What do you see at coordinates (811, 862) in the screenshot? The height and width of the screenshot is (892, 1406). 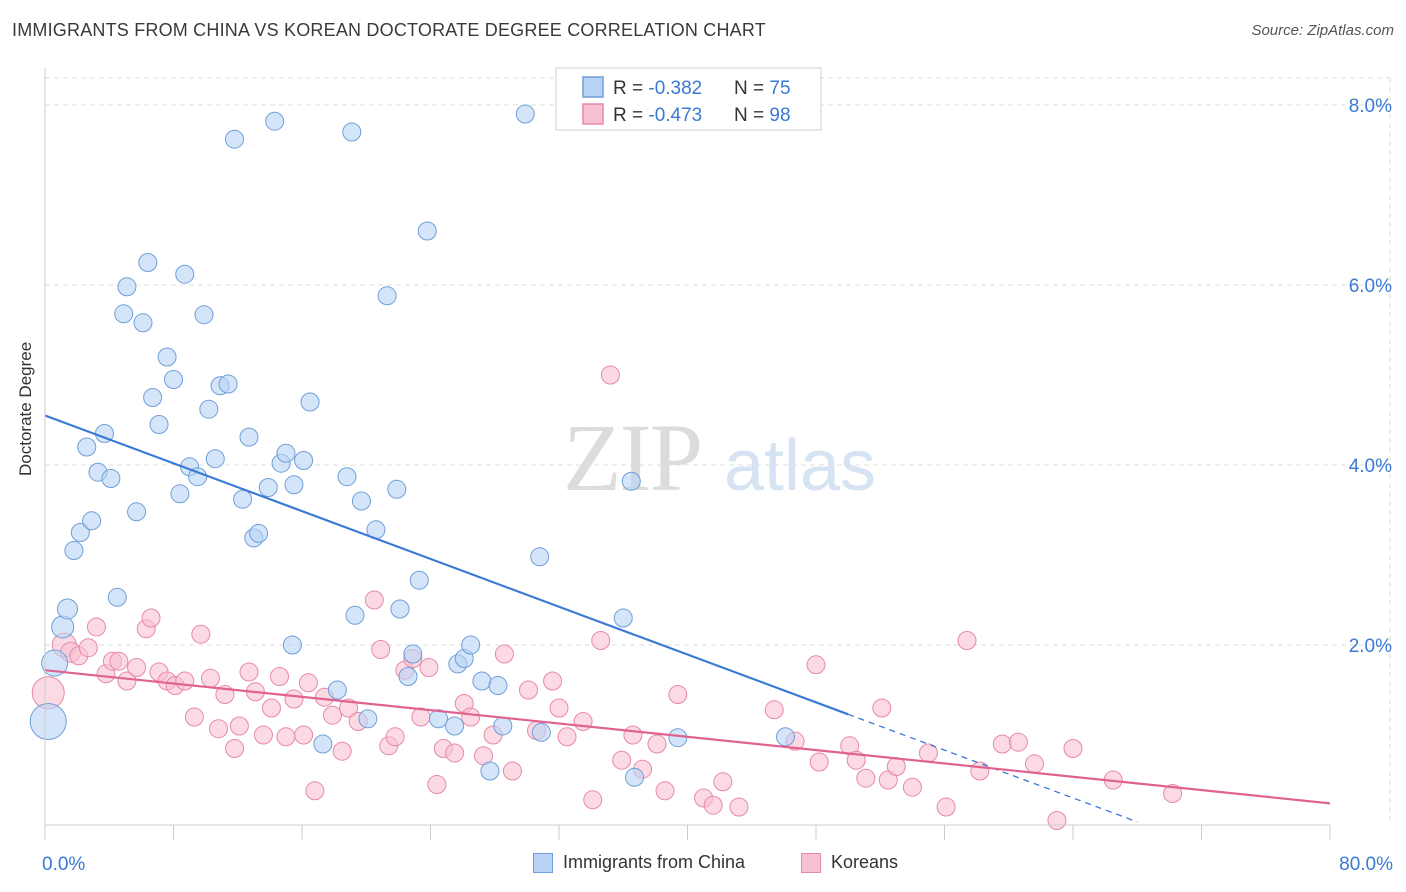 I see `series-swatch-korean` at bounding box center [811, 862].